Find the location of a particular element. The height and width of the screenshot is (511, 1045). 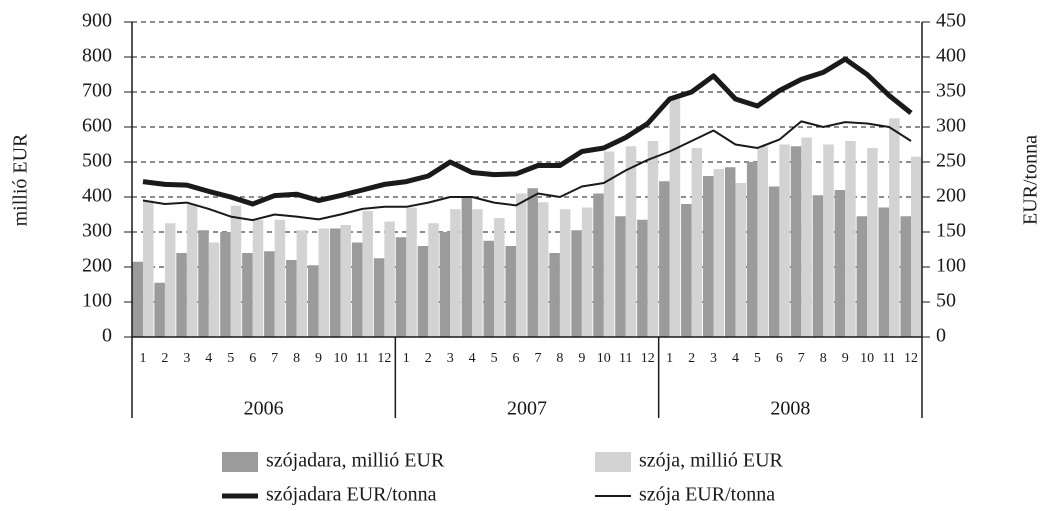

y-tick-label: 600 is located at coordinates (97, 126).